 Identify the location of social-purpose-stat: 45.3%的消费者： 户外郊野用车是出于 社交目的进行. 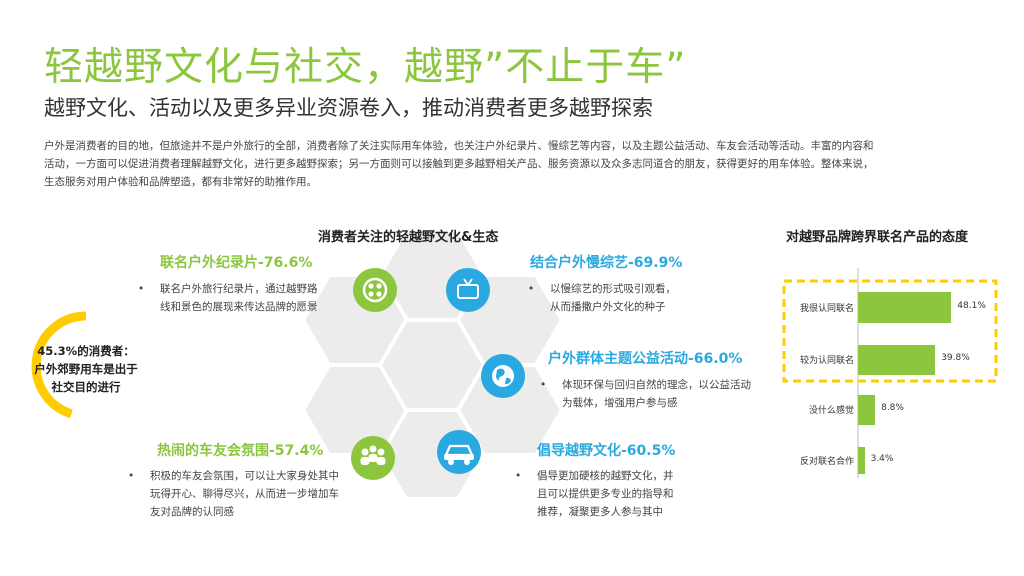
(86, 369).